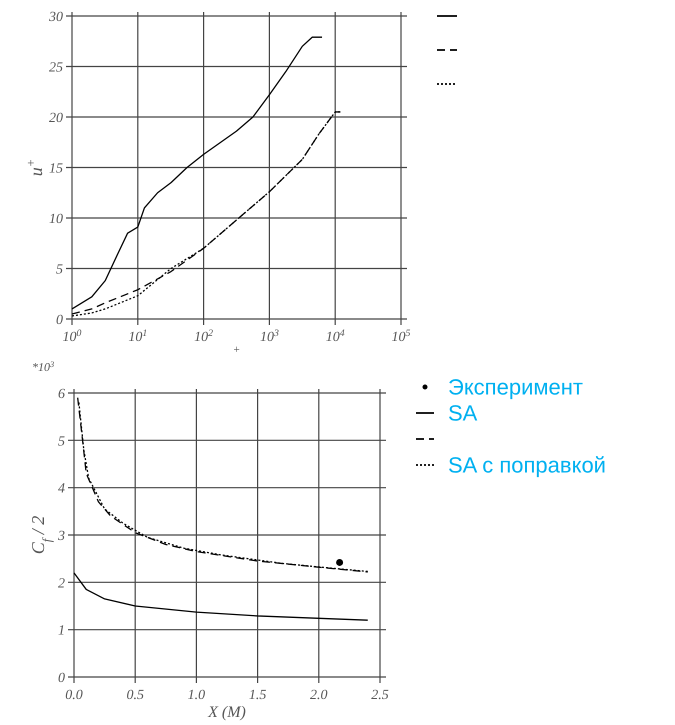 Image resolution: width=675 pixels, height=725 pixels. What do you see at coordinates (515, 387) in the screenshot?
I see `legend-label: Эксперимент` at bounding box center [515, 387].